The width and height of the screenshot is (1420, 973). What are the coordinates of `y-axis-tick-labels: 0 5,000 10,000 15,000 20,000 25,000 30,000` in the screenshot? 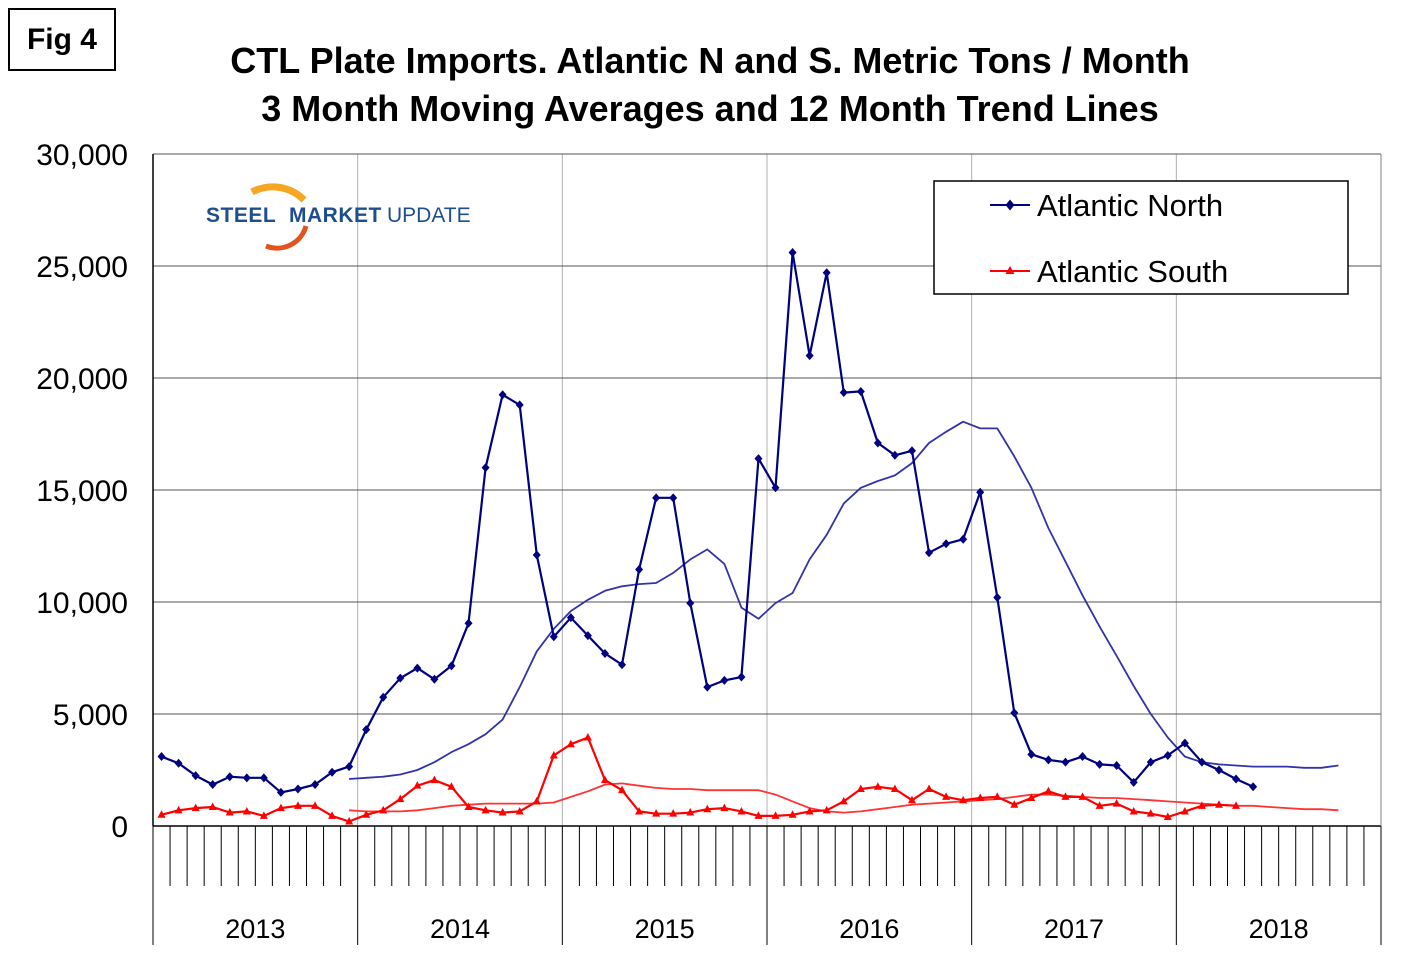 It's located at (82, 491).